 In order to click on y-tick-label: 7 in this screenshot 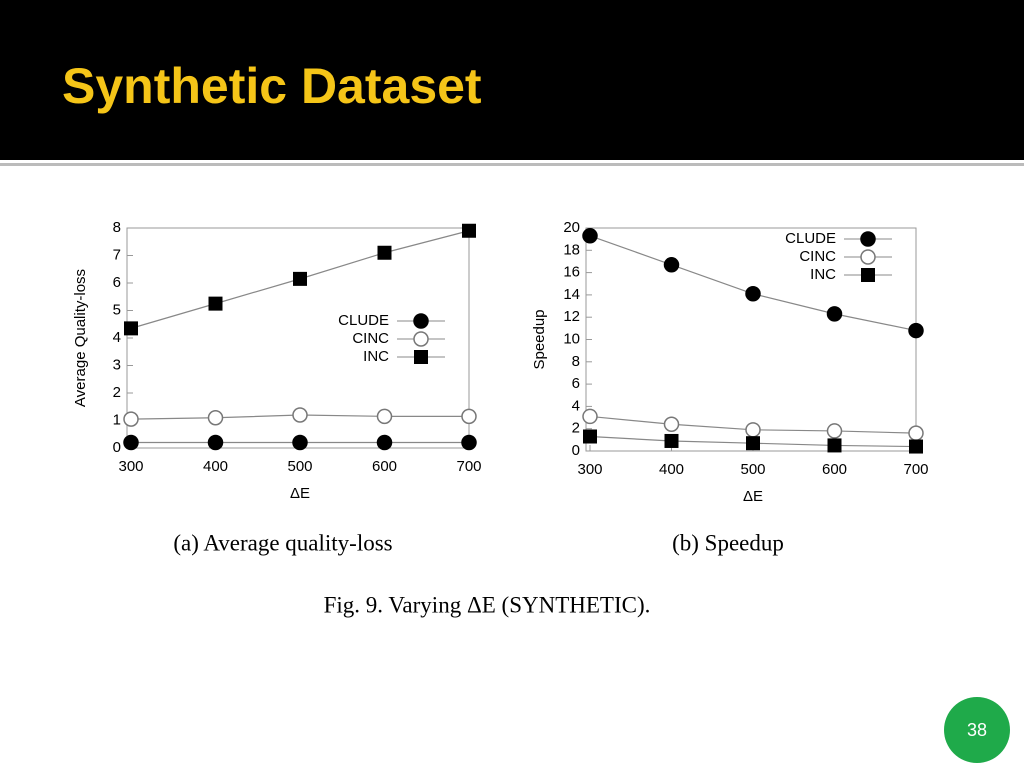, I will do `click(117, 254)`.